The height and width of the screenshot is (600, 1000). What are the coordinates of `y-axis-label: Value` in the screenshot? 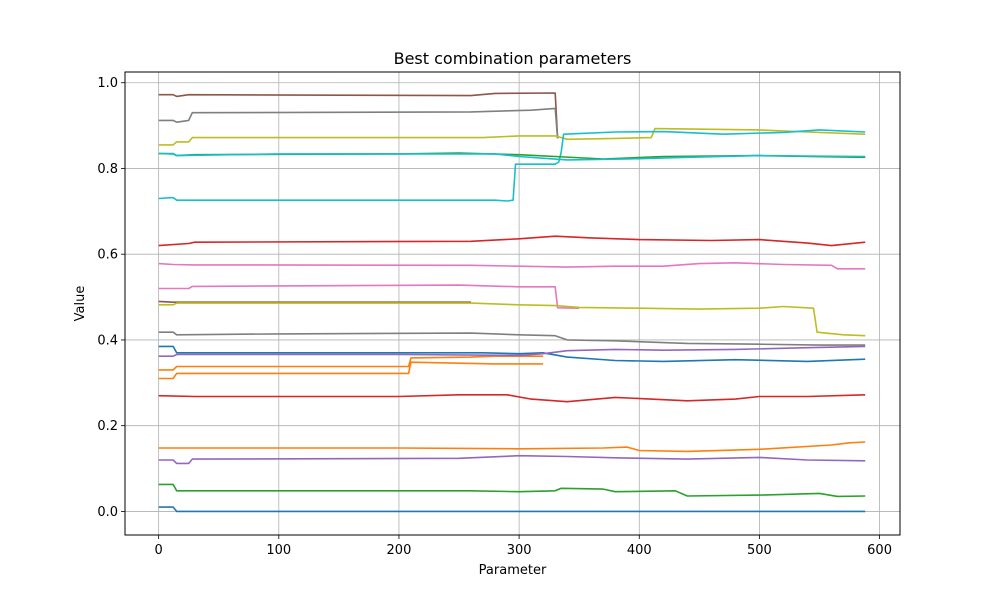 It's located at (80, 304).